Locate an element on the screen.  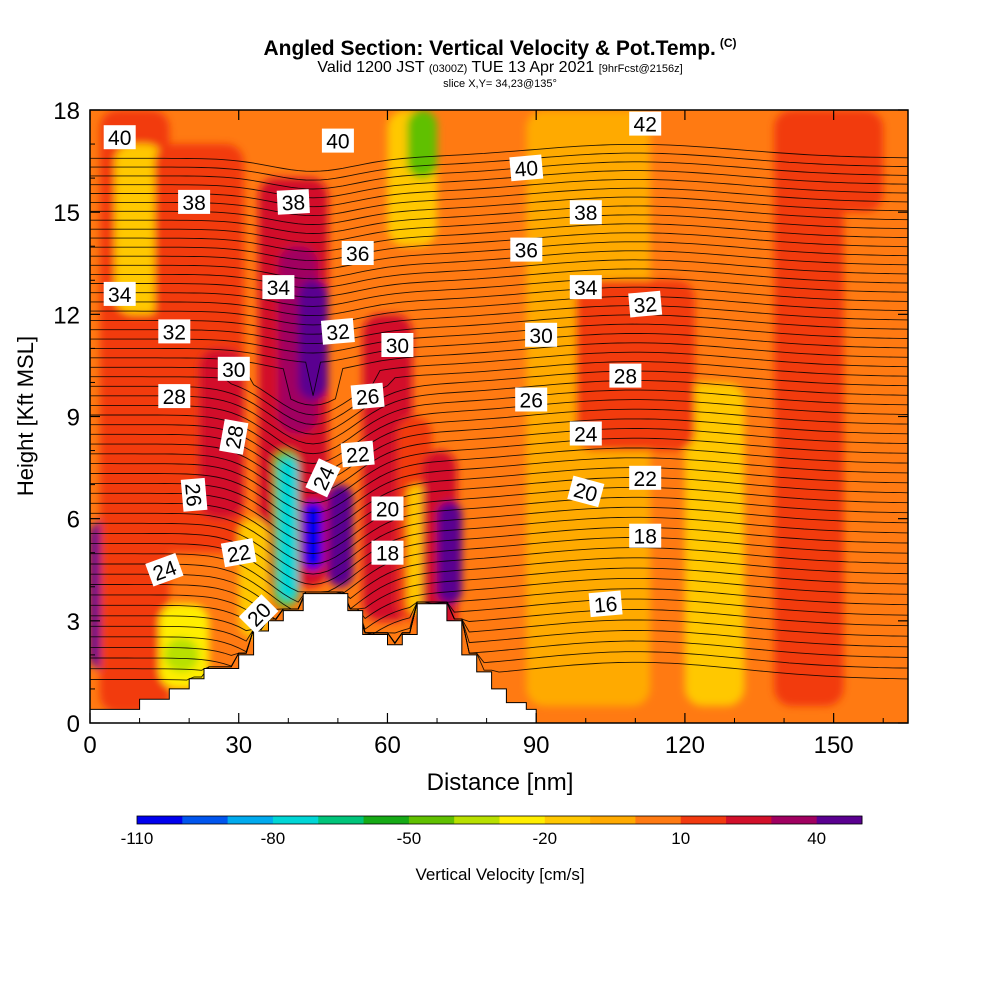
colorbar-frame is located at coordinates (499, 820).